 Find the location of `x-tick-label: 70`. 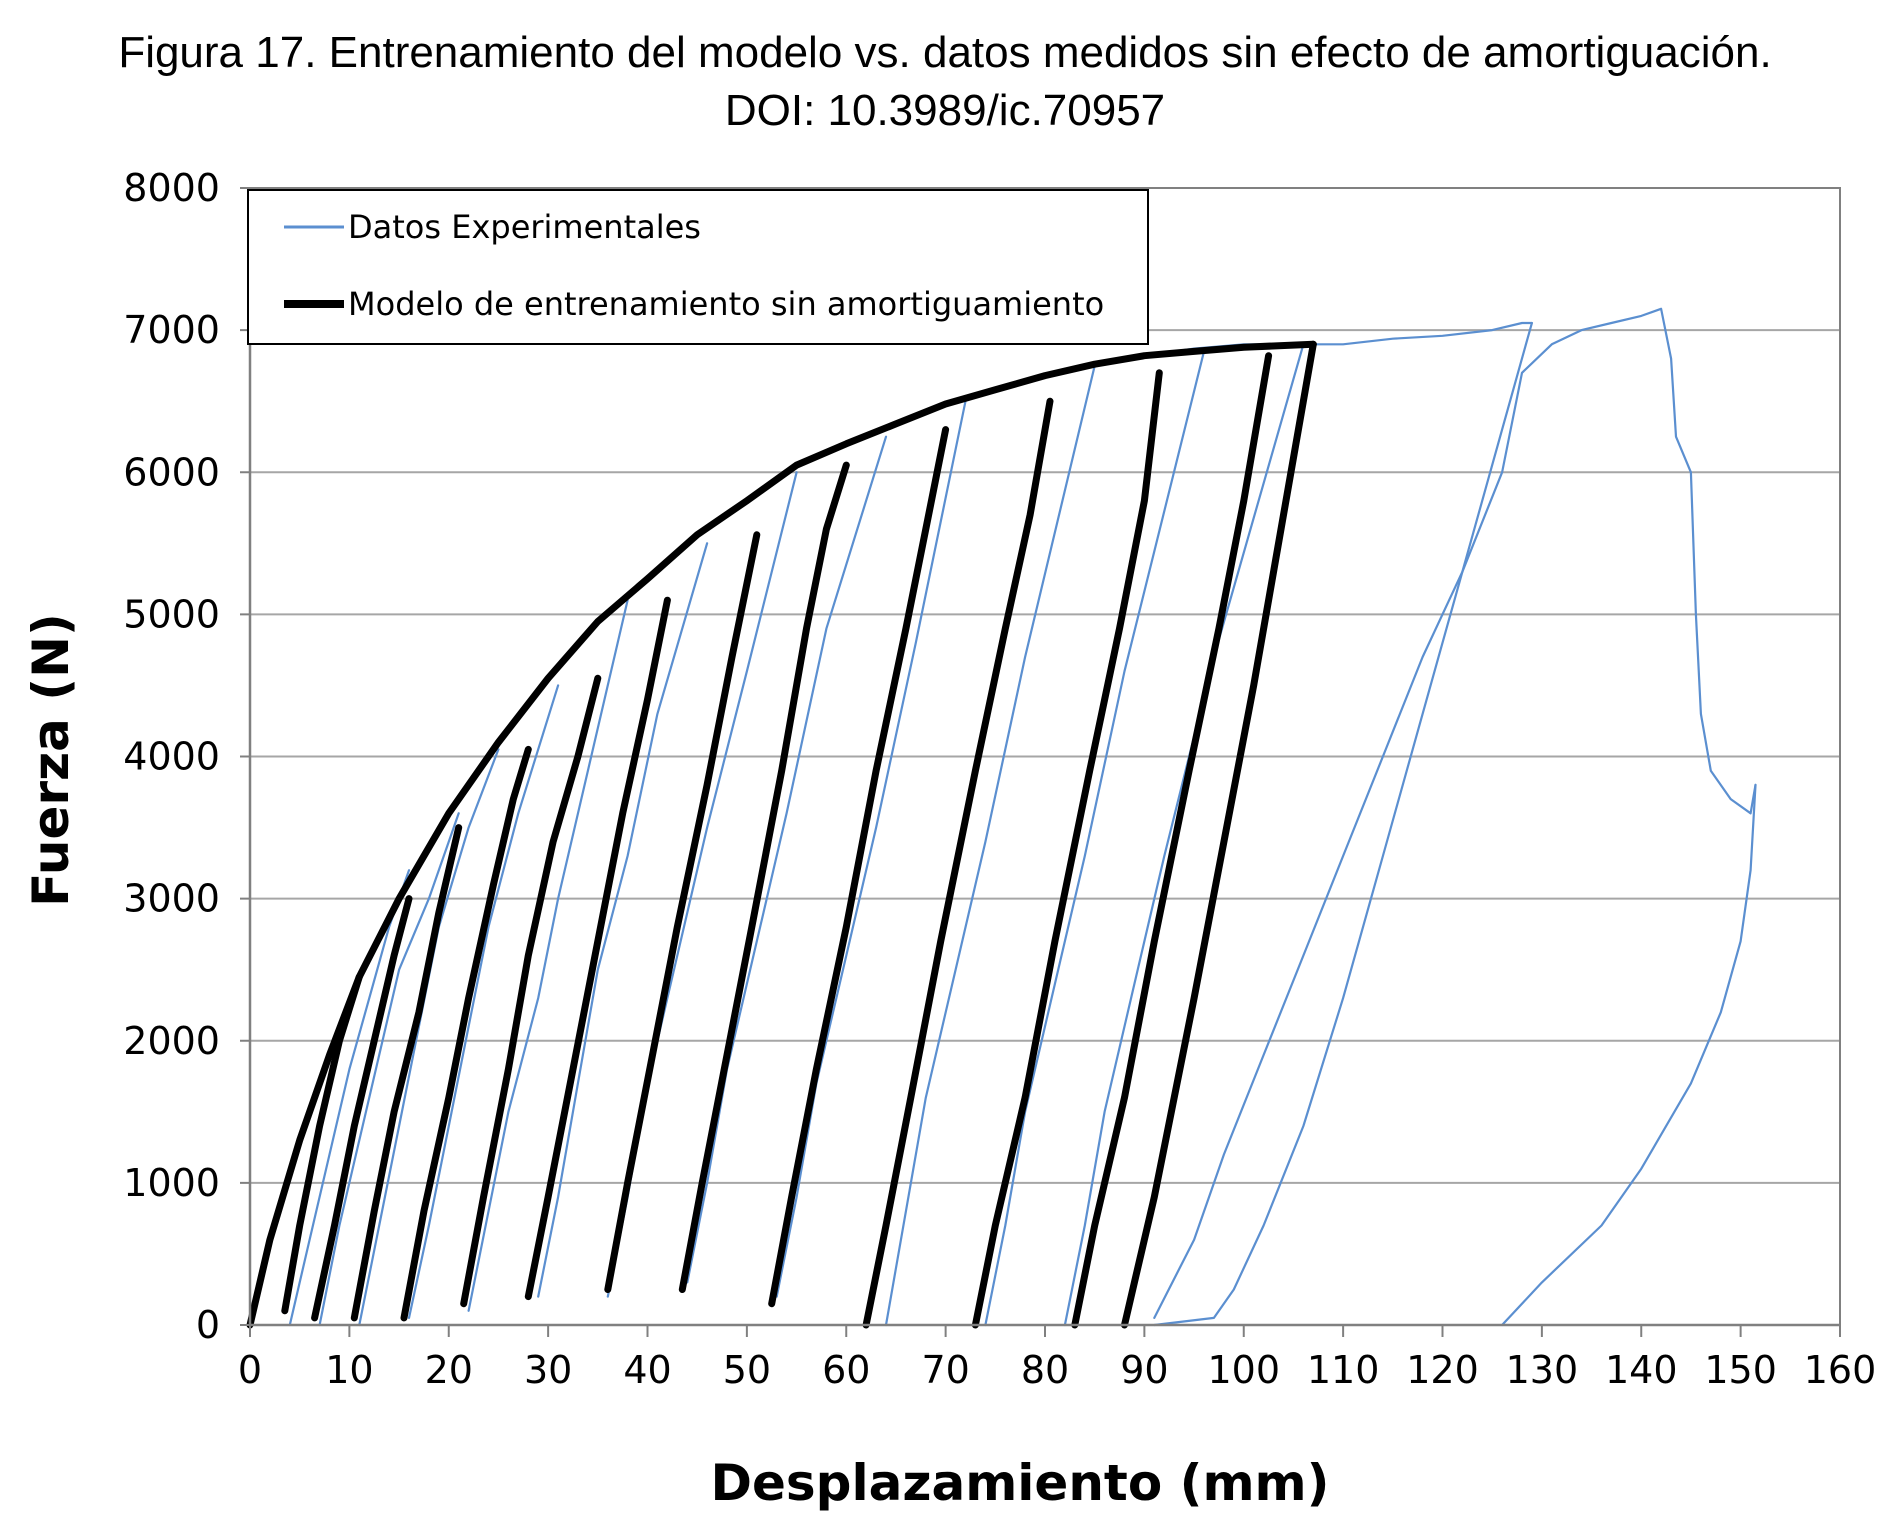

x-tick-label: 70 is located at coordinates (945, 1370).